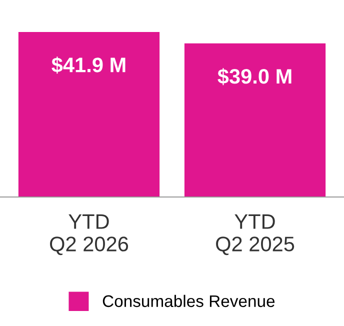  What do you see at coordinates (89, 235) in the screenshot?
I see `x-tick-label: YTD Q2 2026` at bounding box center [89, 235].